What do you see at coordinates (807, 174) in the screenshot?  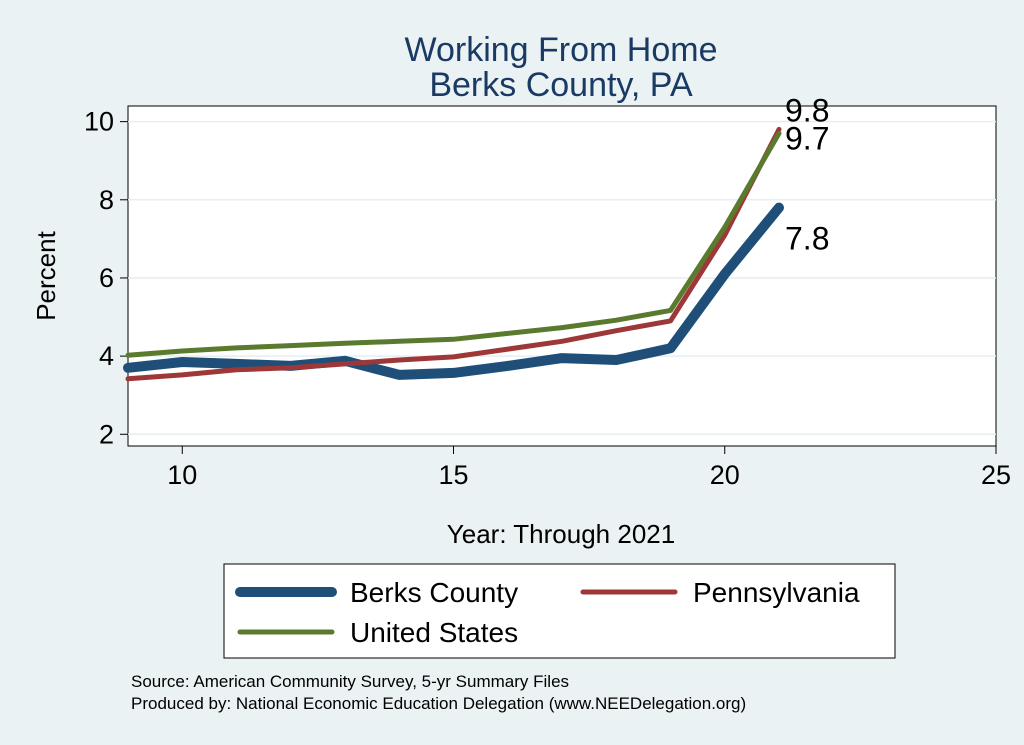 I see `end-labels: 7.8 9.89.7` at bounding box center [807, 174].